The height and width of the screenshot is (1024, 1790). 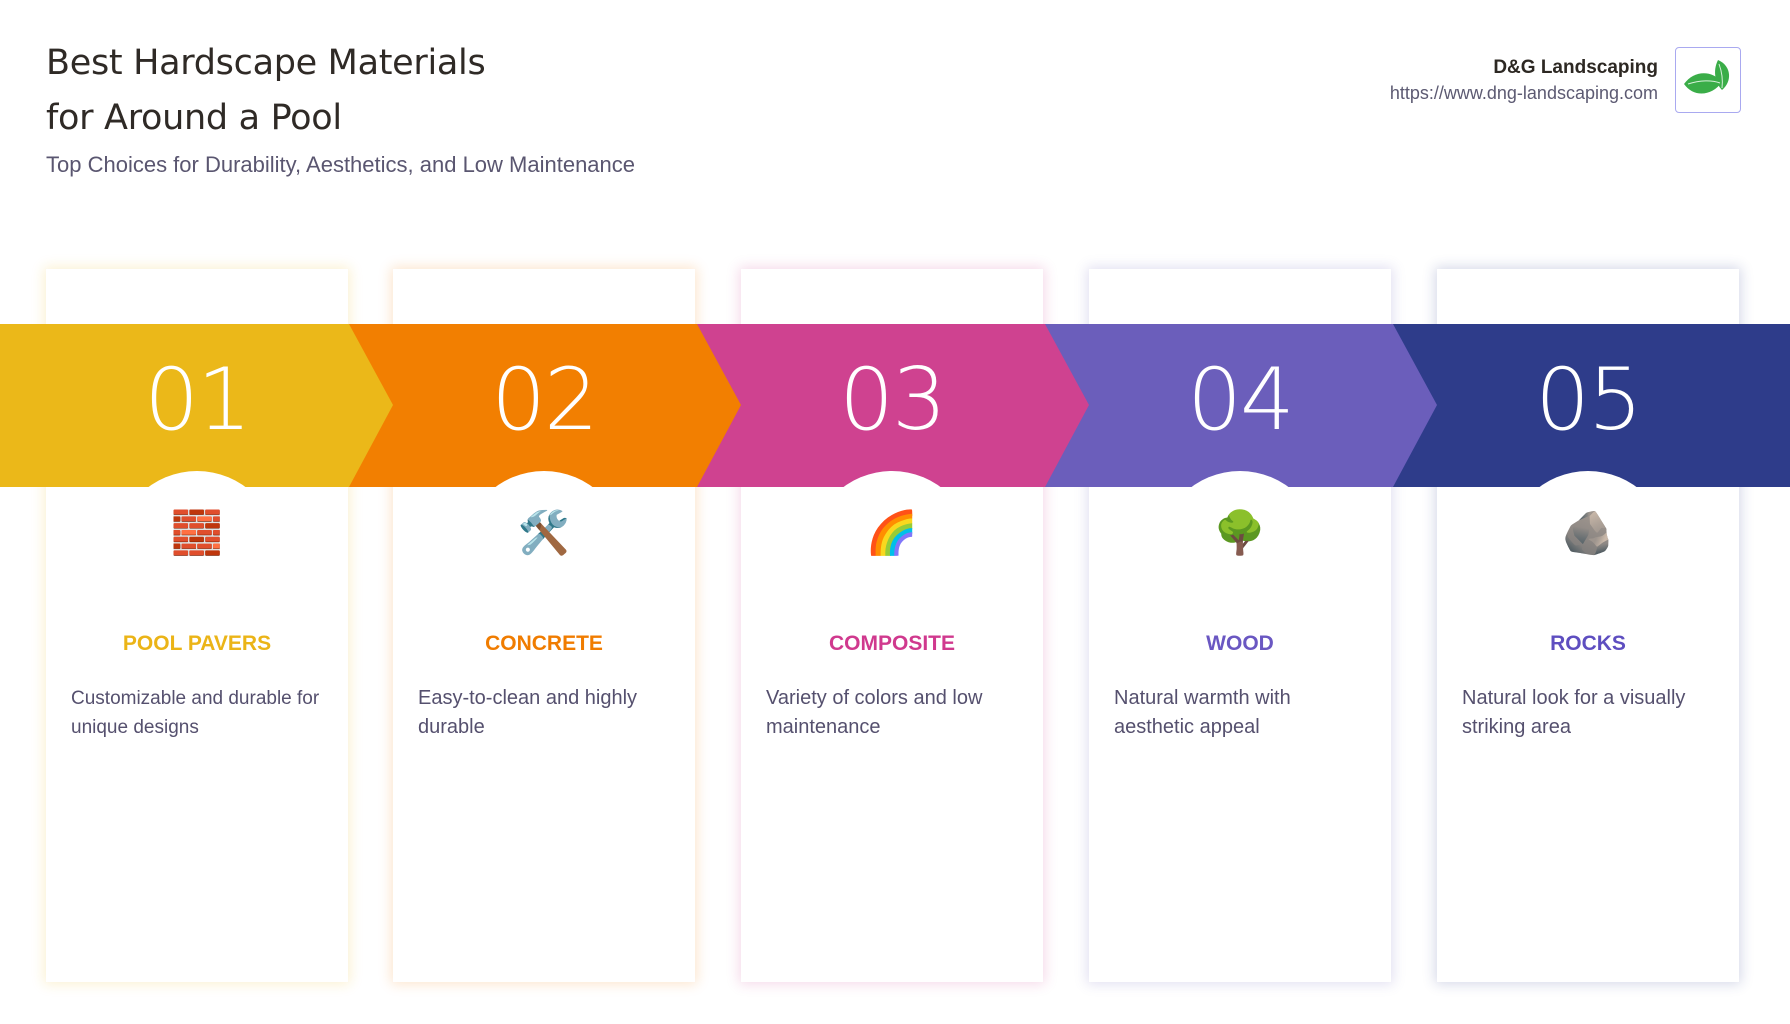 What do you see at coordinates (892, 400) in the screenshot?
I see `step-number: 03` at bounding box center [892, 400].